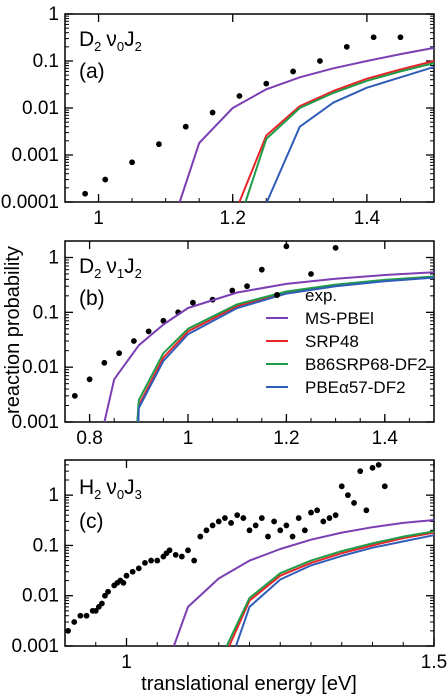 This screenshot has width=448, height=697. Describe the element at coordinates (277, 295) in the screenshot. I see `legend-exp-marker` at that location.